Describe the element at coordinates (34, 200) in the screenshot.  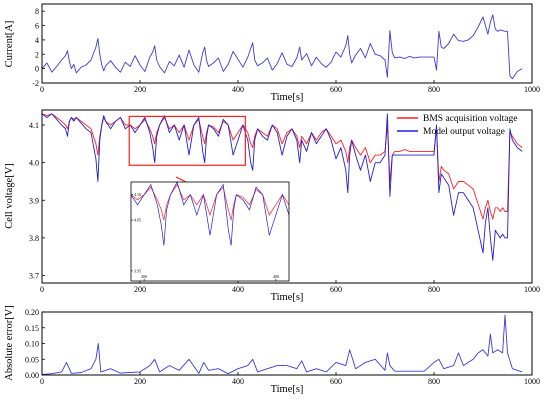
I see `voltage-ytick-label: 3.9` at that location.